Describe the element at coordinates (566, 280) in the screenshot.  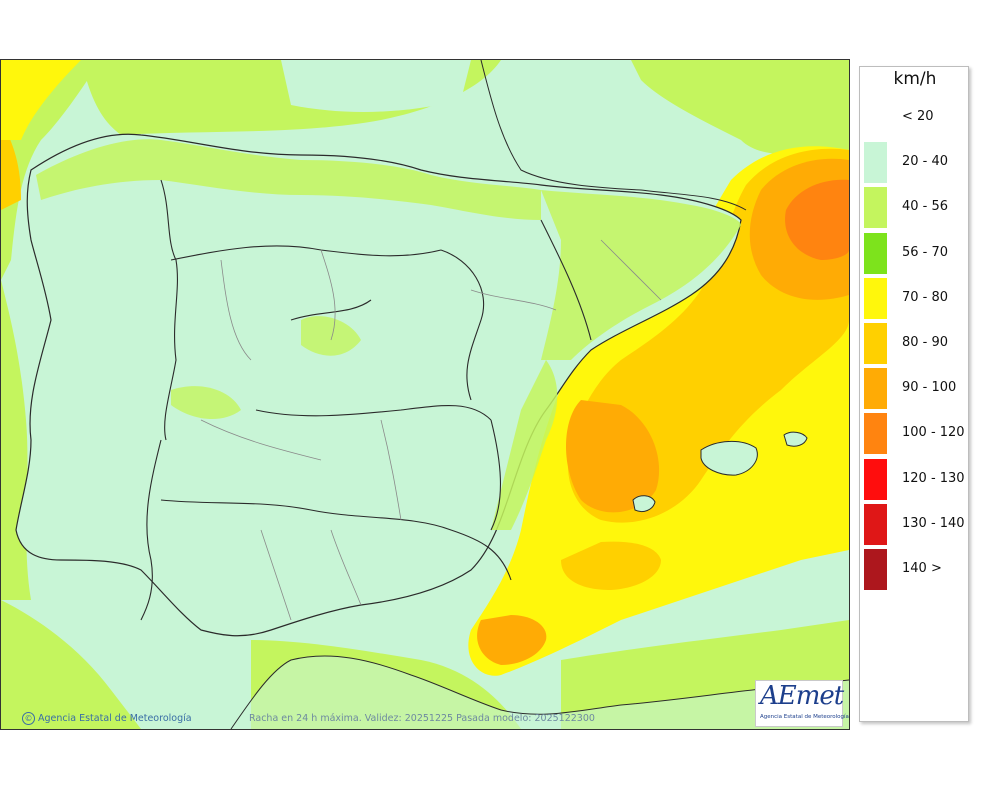
I see `border-aragon-catalonia` at that location.